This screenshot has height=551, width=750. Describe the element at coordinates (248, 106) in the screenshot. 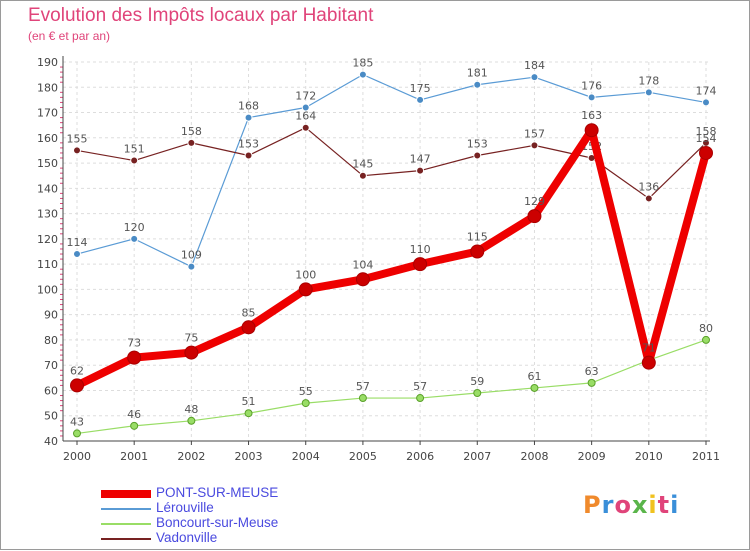

I see `data-label: 168` at that location.